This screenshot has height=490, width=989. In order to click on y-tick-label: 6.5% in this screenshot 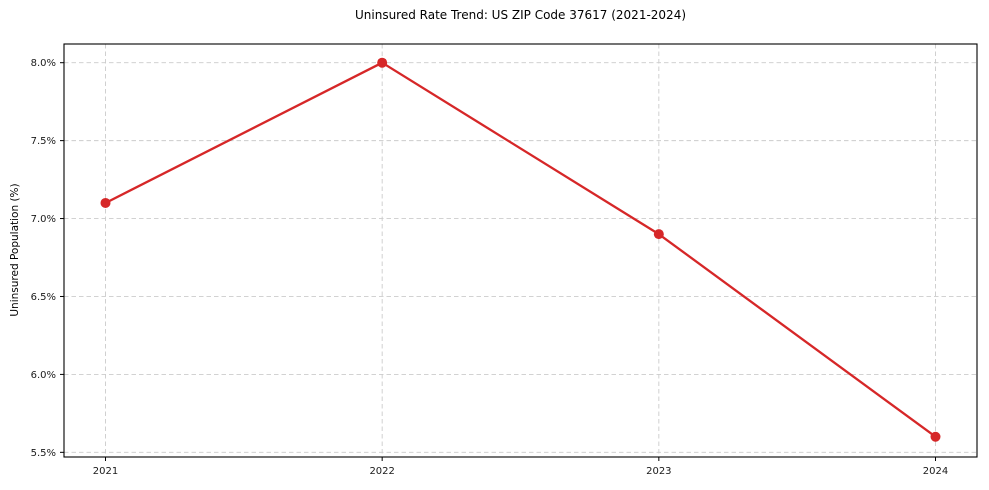, I will do `click(43, 297)`.